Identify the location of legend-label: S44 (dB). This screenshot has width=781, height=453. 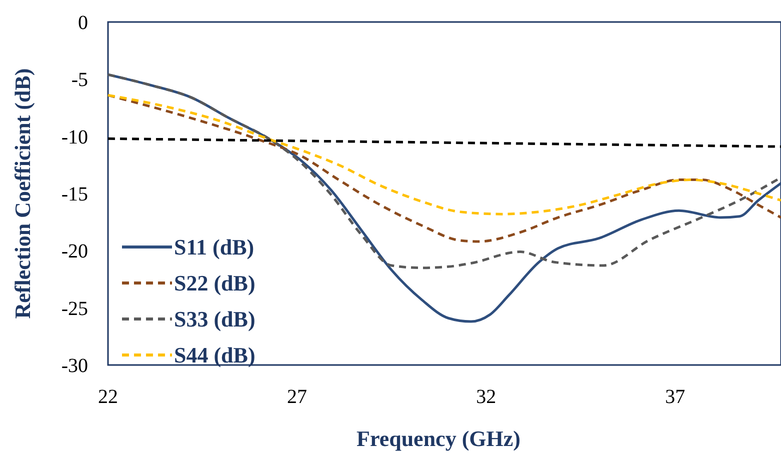
(215, 355).